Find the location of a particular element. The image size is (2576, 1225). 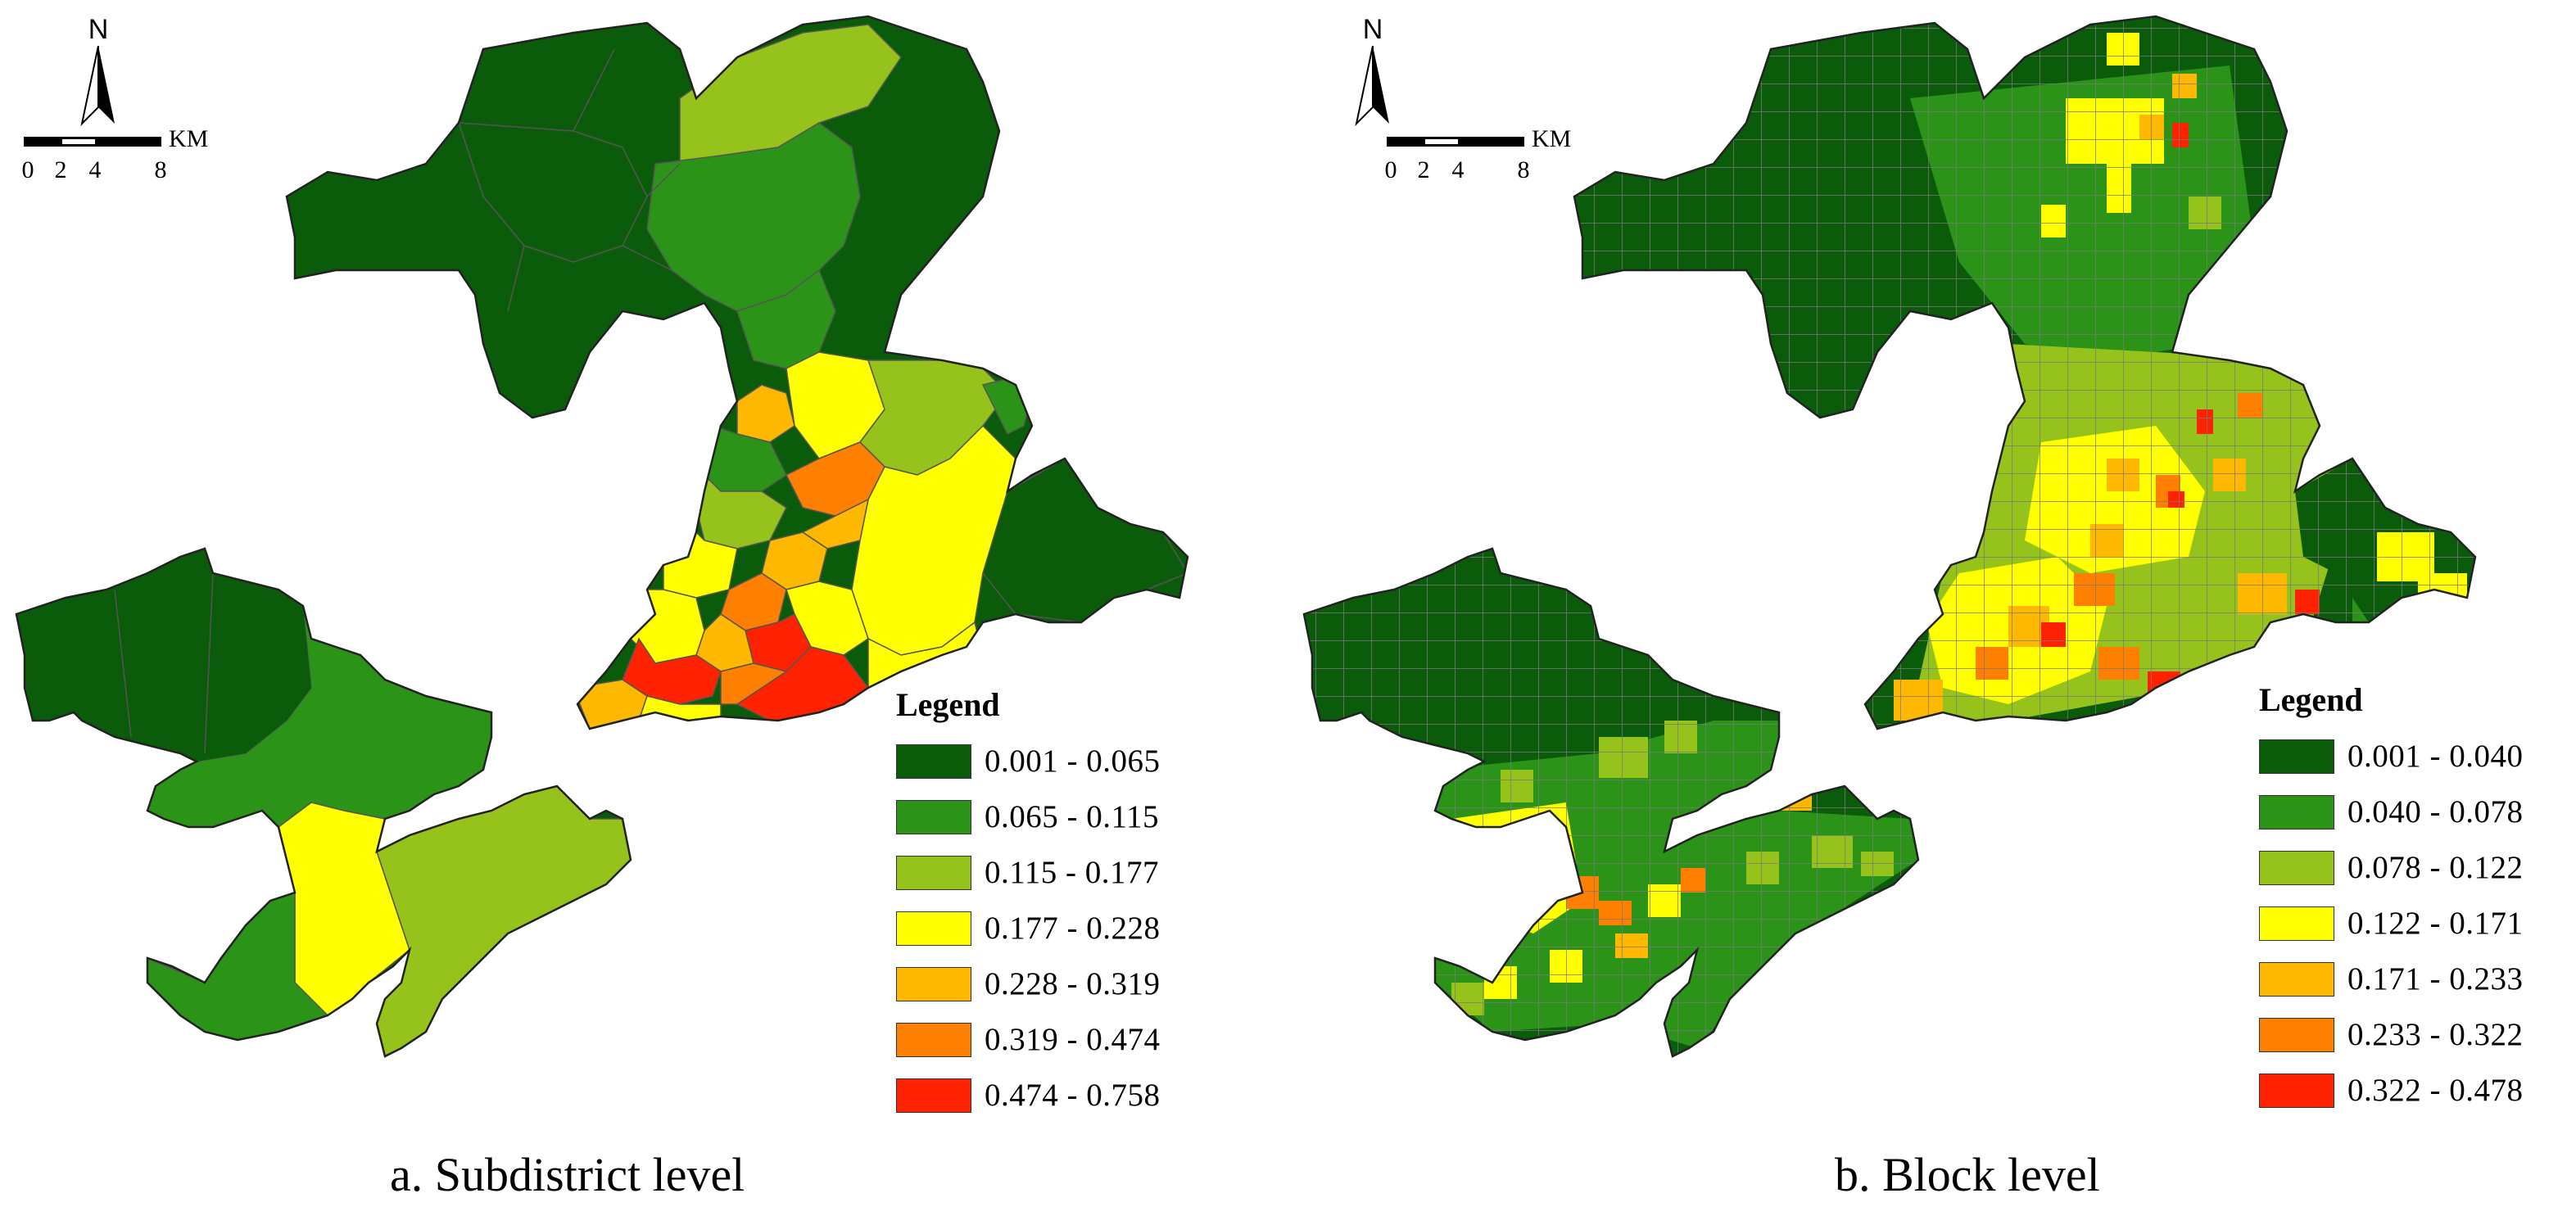

legend-label: 0.228 - 0.319 is located at coordinates (1073, 983).